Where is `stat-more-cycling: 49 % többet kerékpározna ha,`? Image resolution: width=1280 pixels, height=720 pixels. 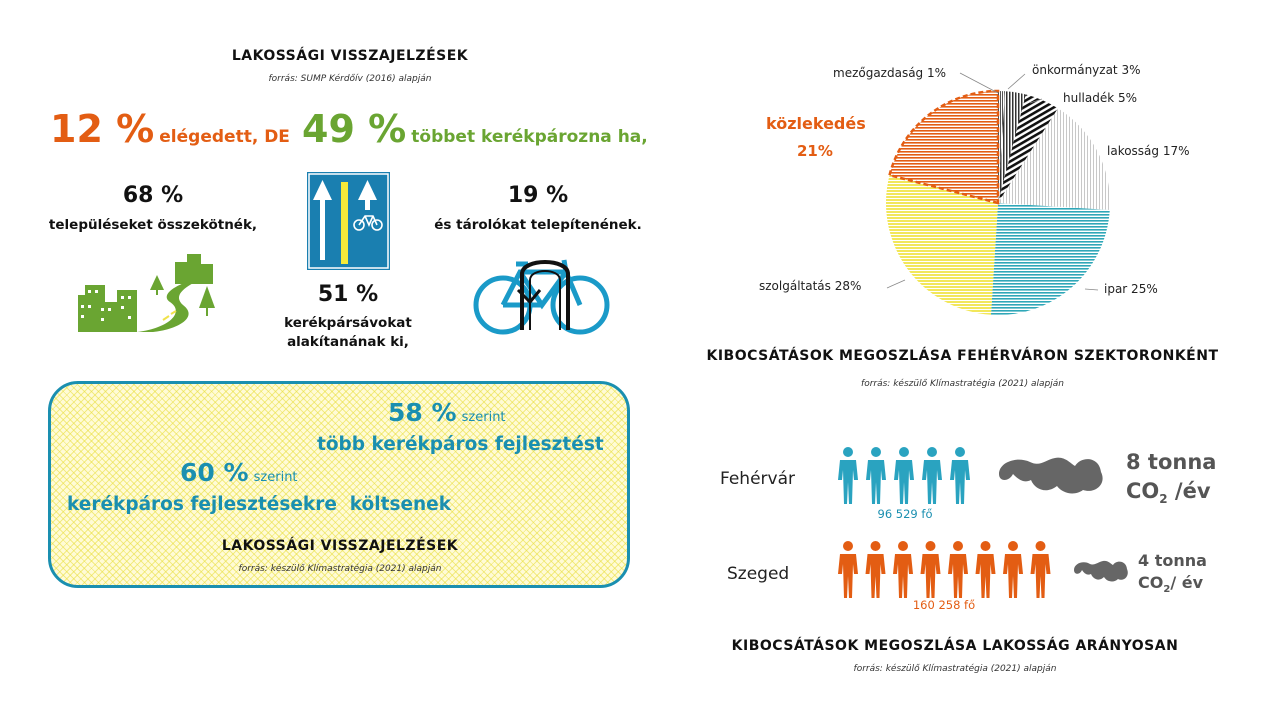 stat-more-cycling: 49 % többet kerékpározna ha, is located at coordinates (475, 129).